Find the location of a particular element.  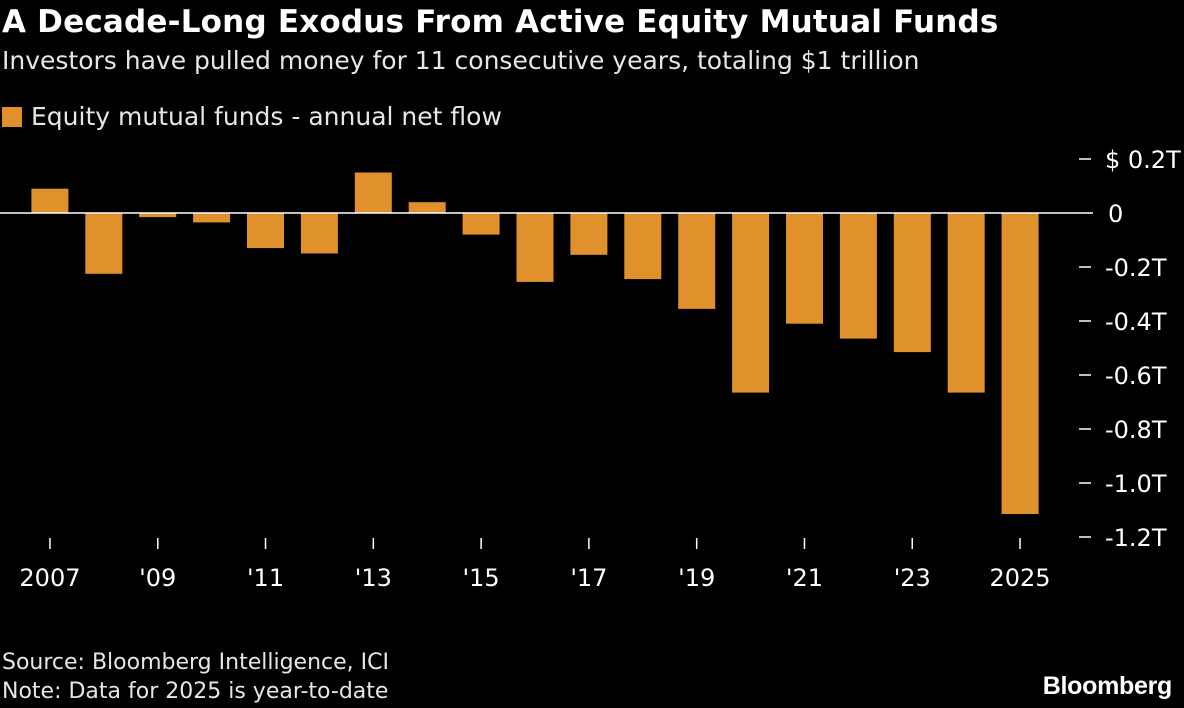

x-tick-label: '21 is located at coordinates (804, 578).